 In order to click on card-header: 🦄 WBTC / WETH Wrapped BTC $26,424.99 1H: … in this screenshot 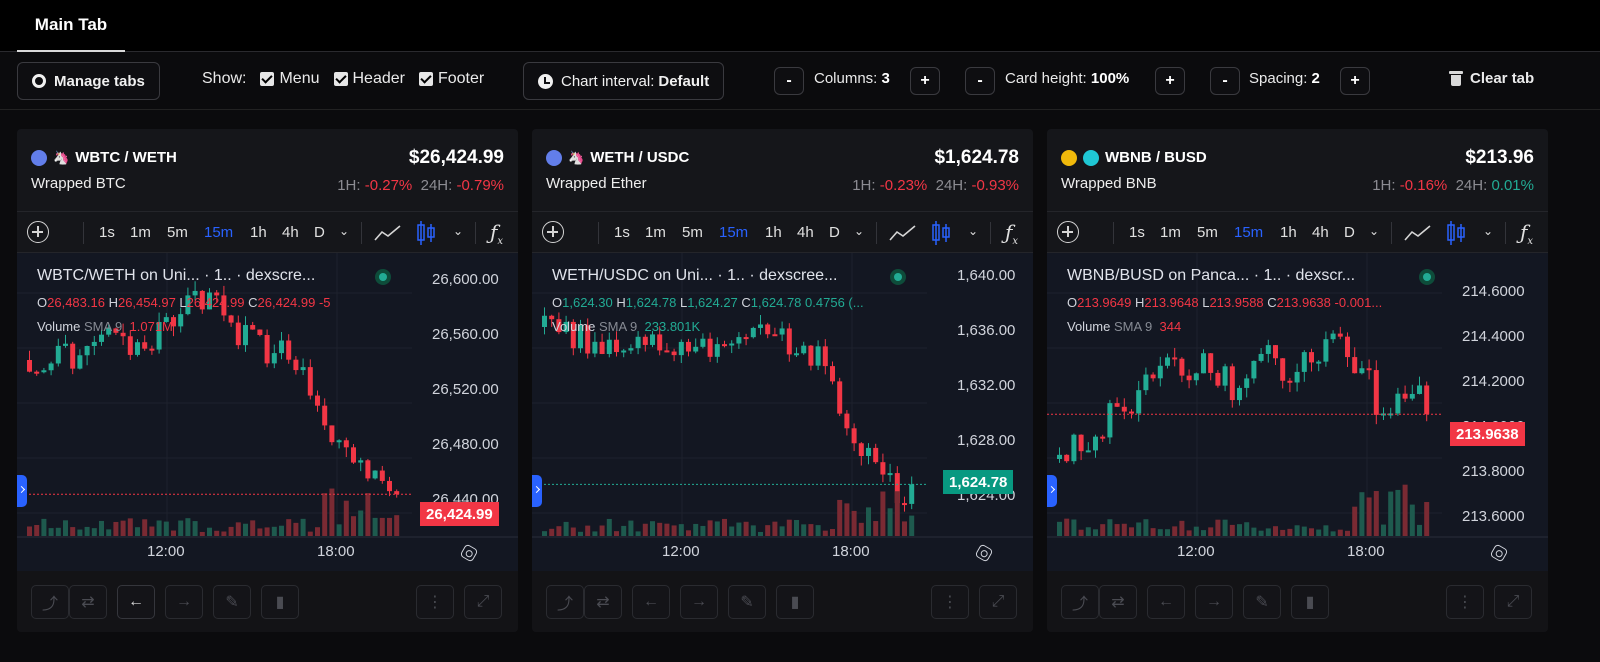, I will do `click(267, 170)`.